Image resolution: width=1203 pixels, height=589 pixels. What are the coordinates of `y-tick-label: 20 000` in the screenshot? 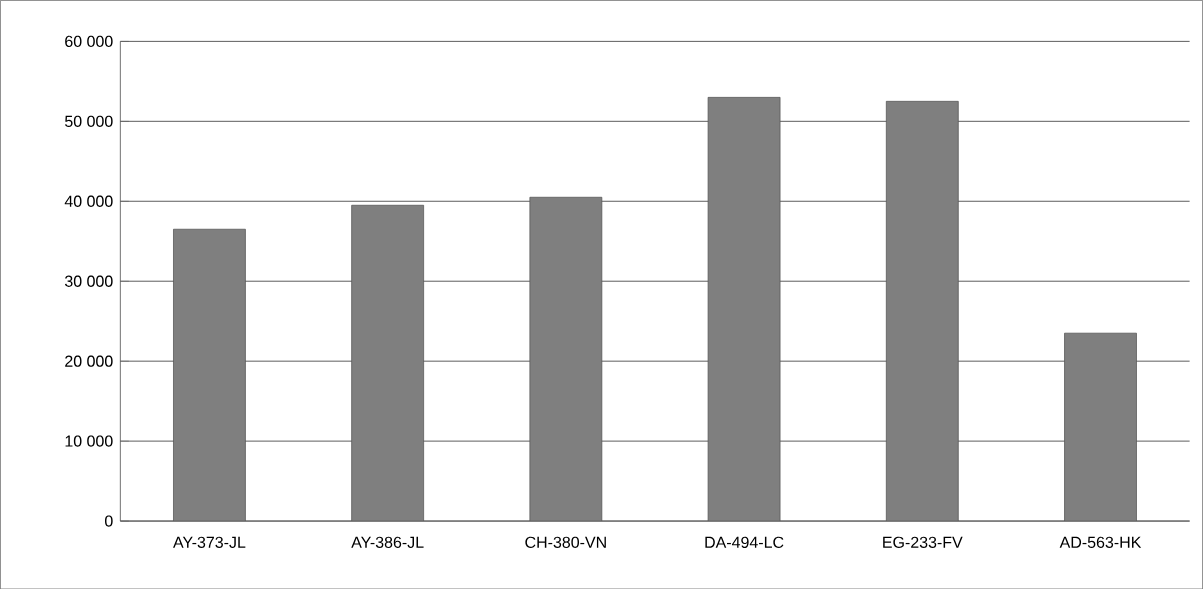 It's located at (89, 361).